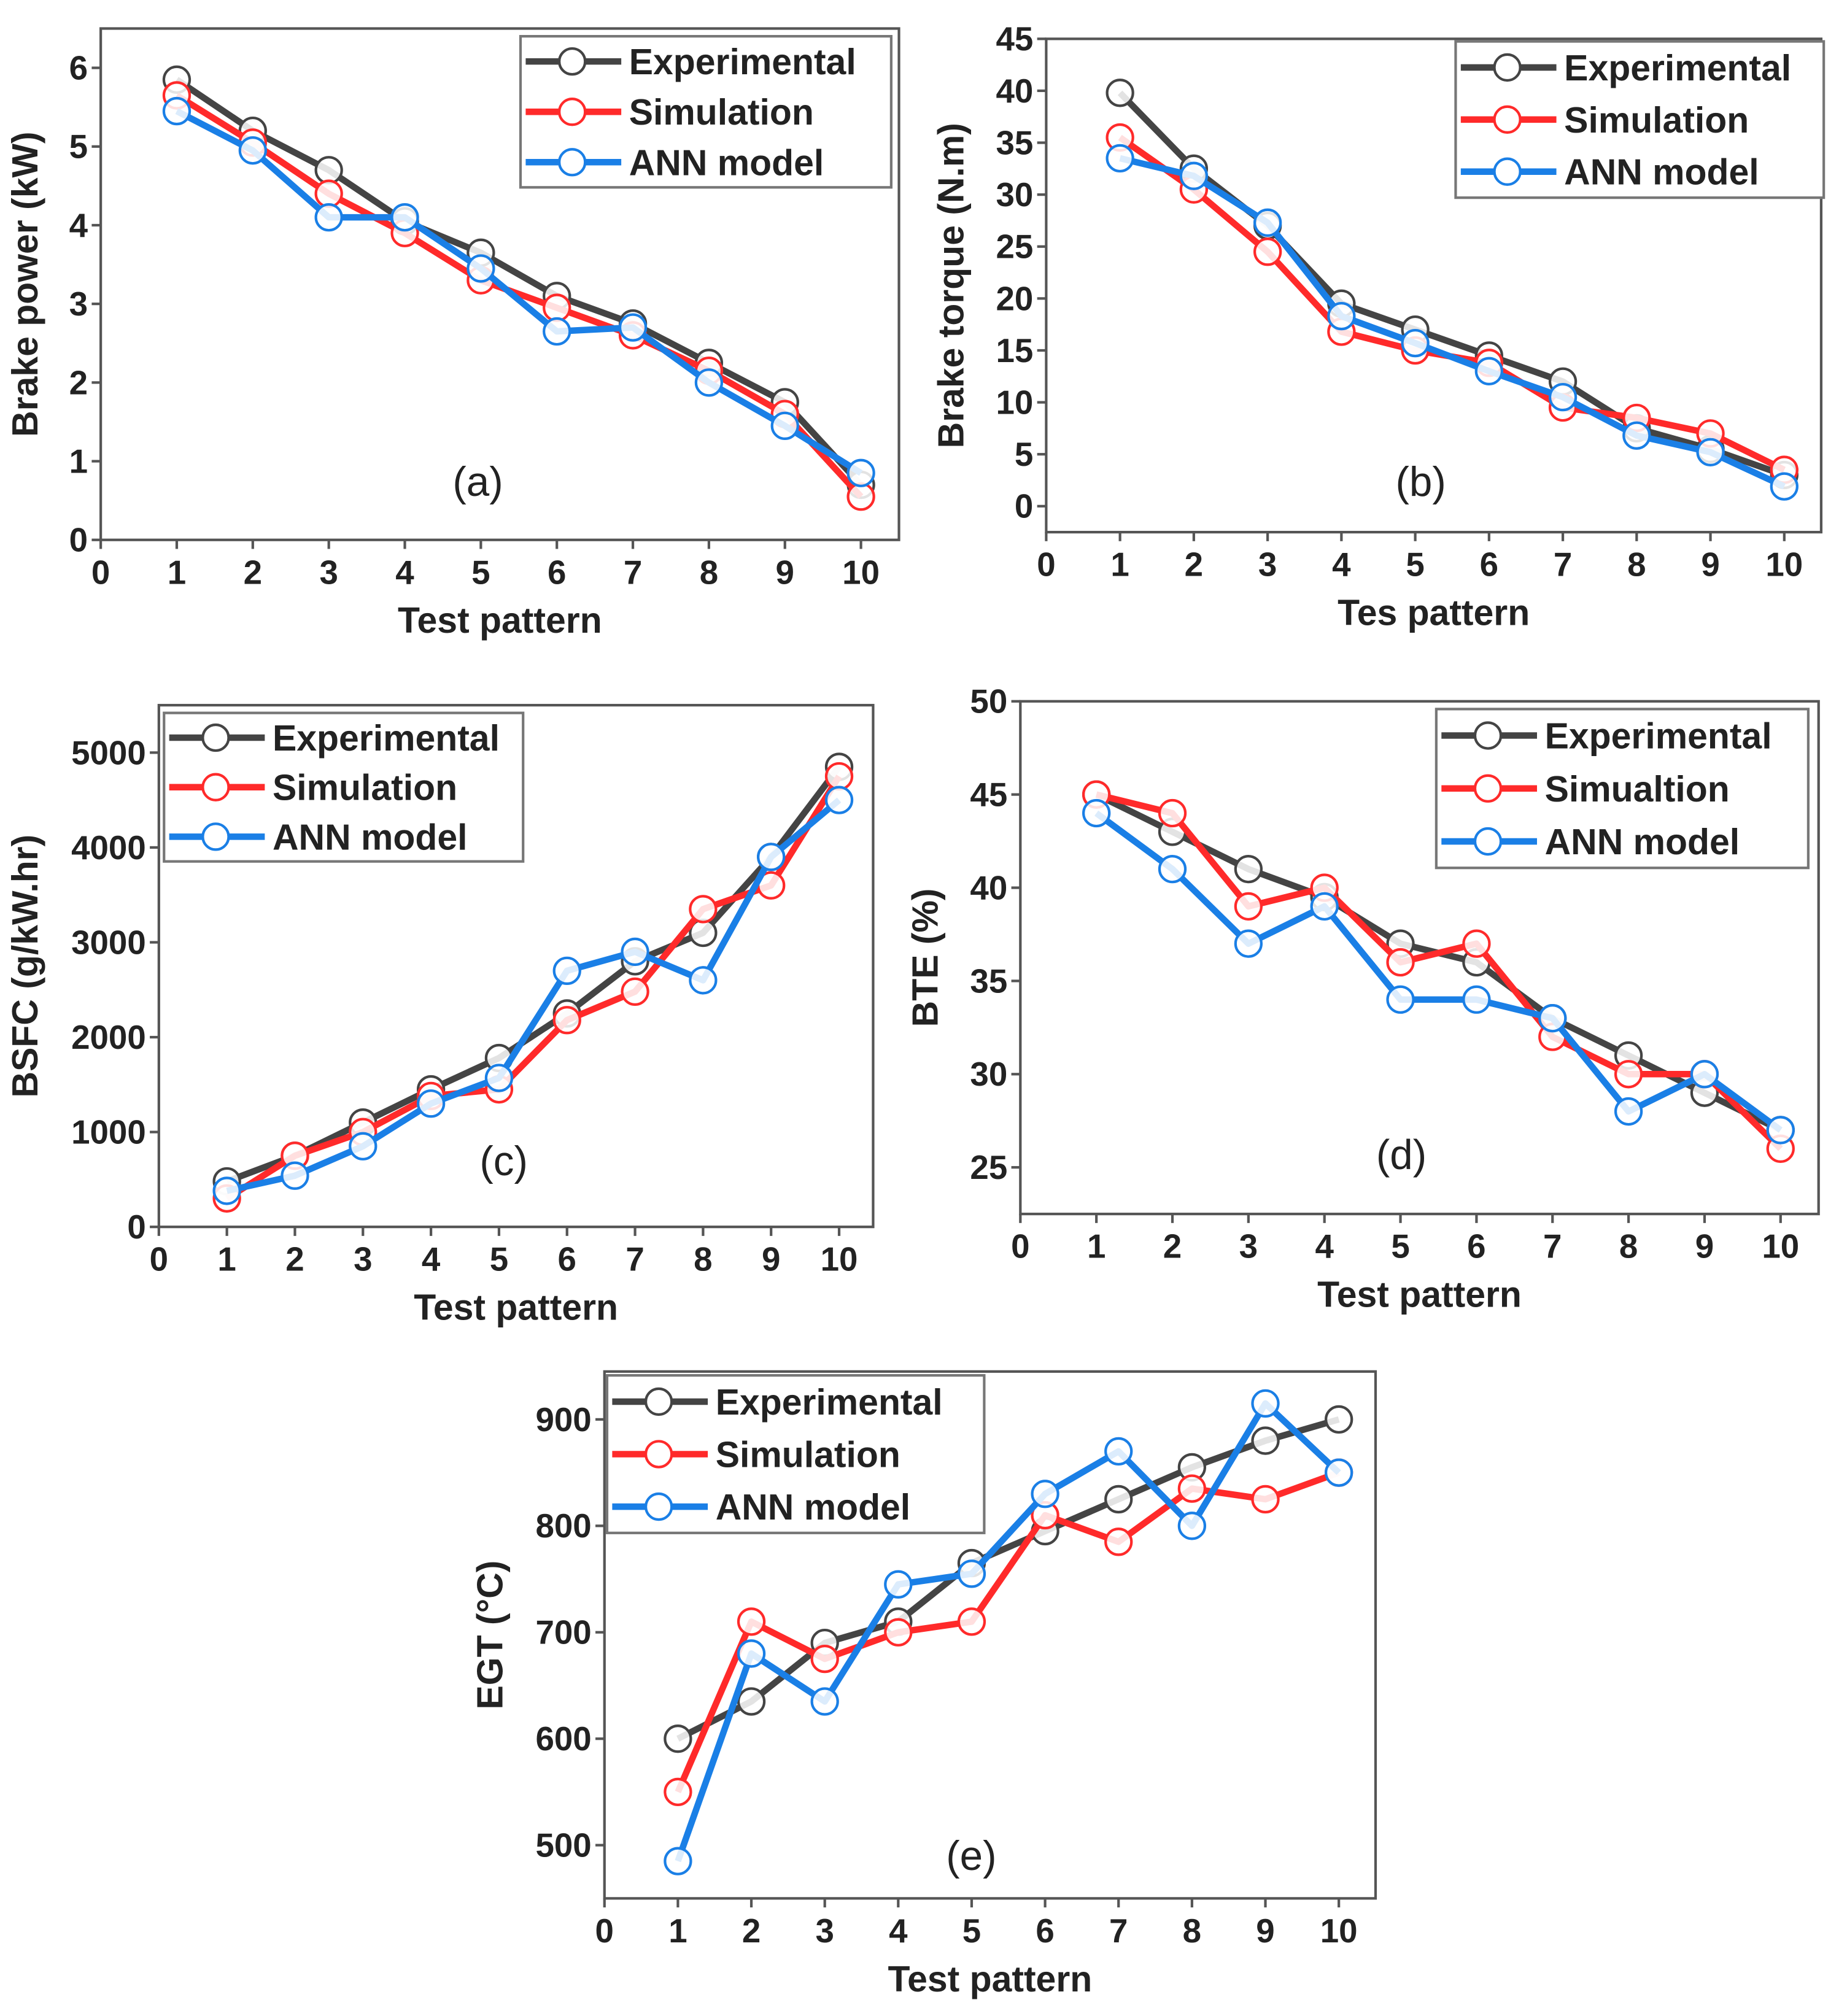 The height and width of the screenshot is (2016, 1847). Describe the element at coordinates (971, 1856) in the screenshot. I see `panel-label: (e)` at that location.